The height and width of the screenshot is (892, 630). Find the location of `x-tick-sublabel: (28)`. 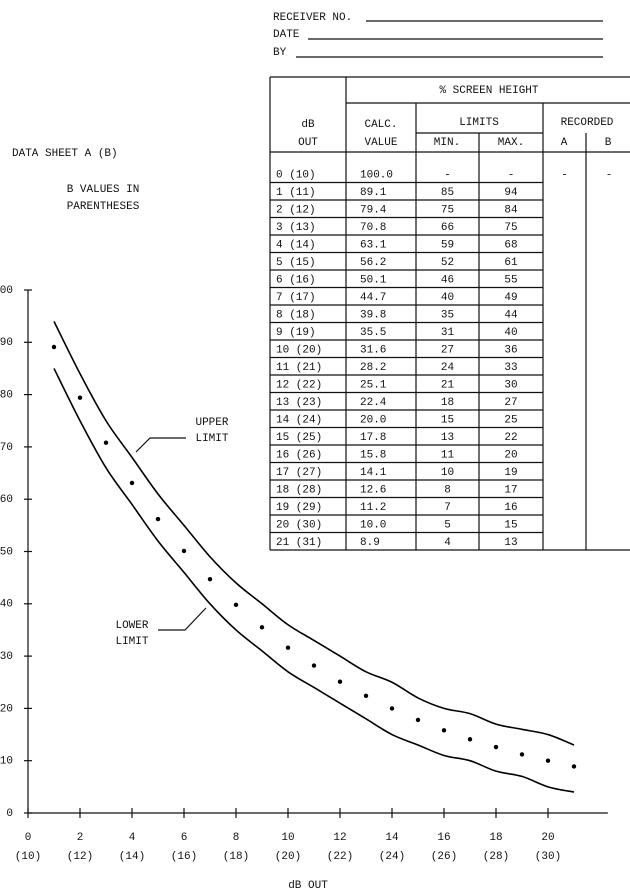

x-tick-sublabel: (28) is located at coordinates (496, 857).